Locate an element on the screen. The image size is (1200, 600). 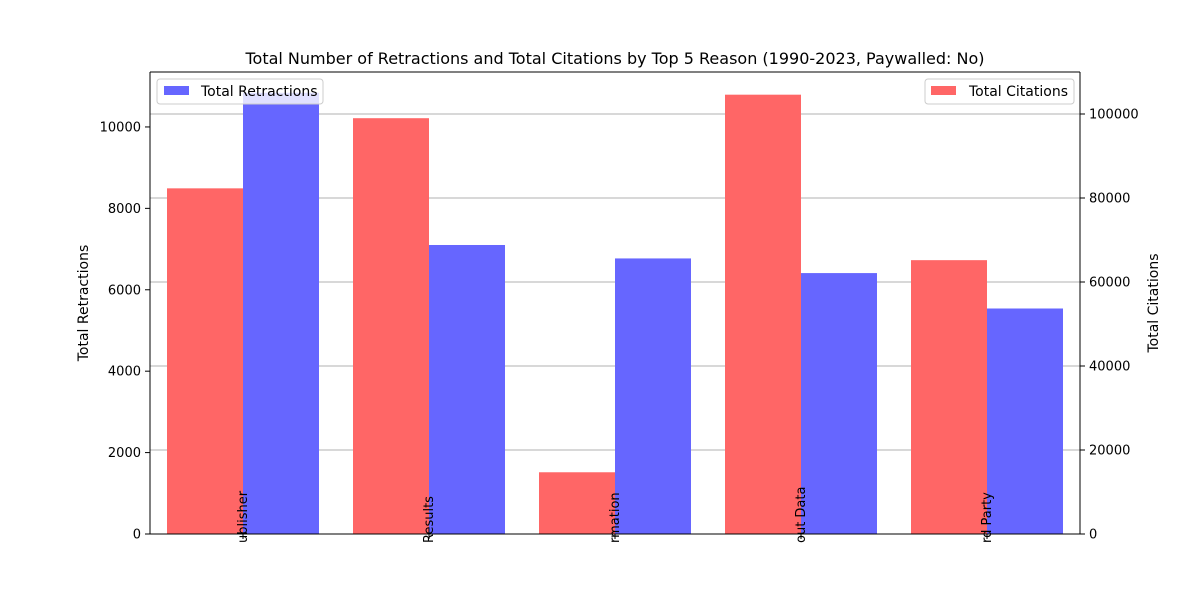
y-axis-label: Total Retractions is located at coordinates (84, 304).